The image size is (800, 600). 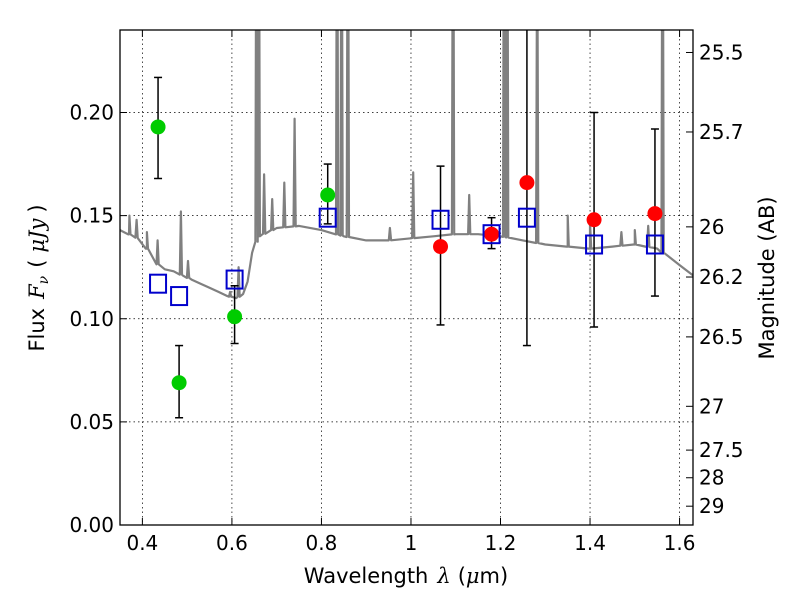 What do you see at coordinates (721, 132) in the screenshot?
I see `magnitude-tick-label: 25.7` at bounding box center [721, 132].